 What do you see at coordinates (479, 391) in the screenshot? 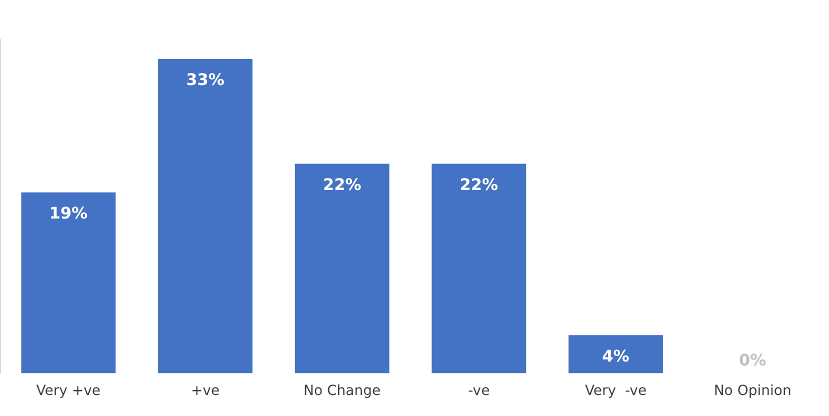
I see `x-tick-label: -ve` at bounding box center [479, 391].